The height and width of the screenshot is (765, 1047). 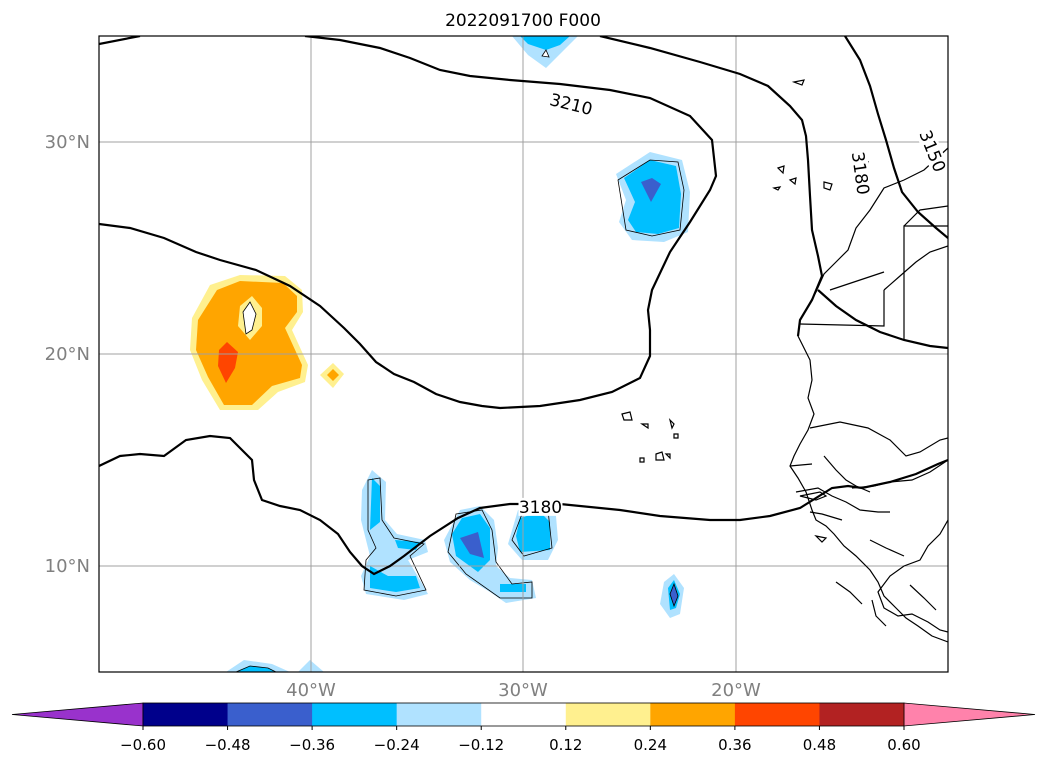 What do you see at coordinates (650, 745) in the screenshot?
I see `colorbar-tick-label: 0.24` at bounding box center [650, 745].